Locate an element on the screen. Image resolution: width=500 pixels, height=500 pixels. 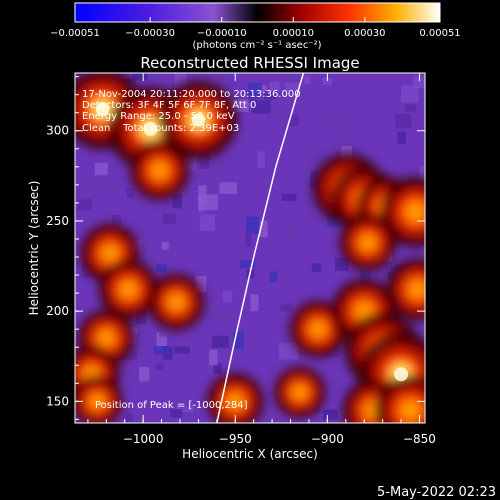
y-tick-label: 200 is located at coordinates (57, 311).